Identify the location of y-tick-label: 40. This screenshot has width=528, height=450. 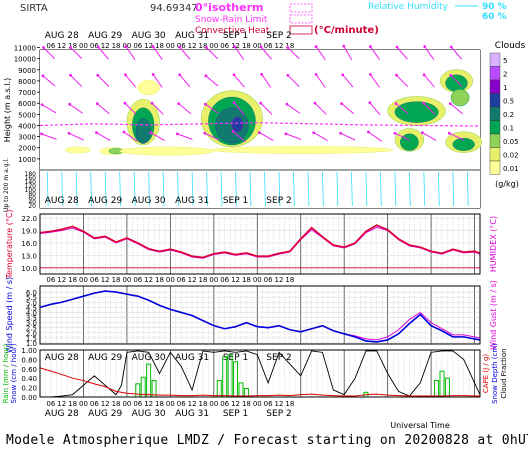
(32, 202).